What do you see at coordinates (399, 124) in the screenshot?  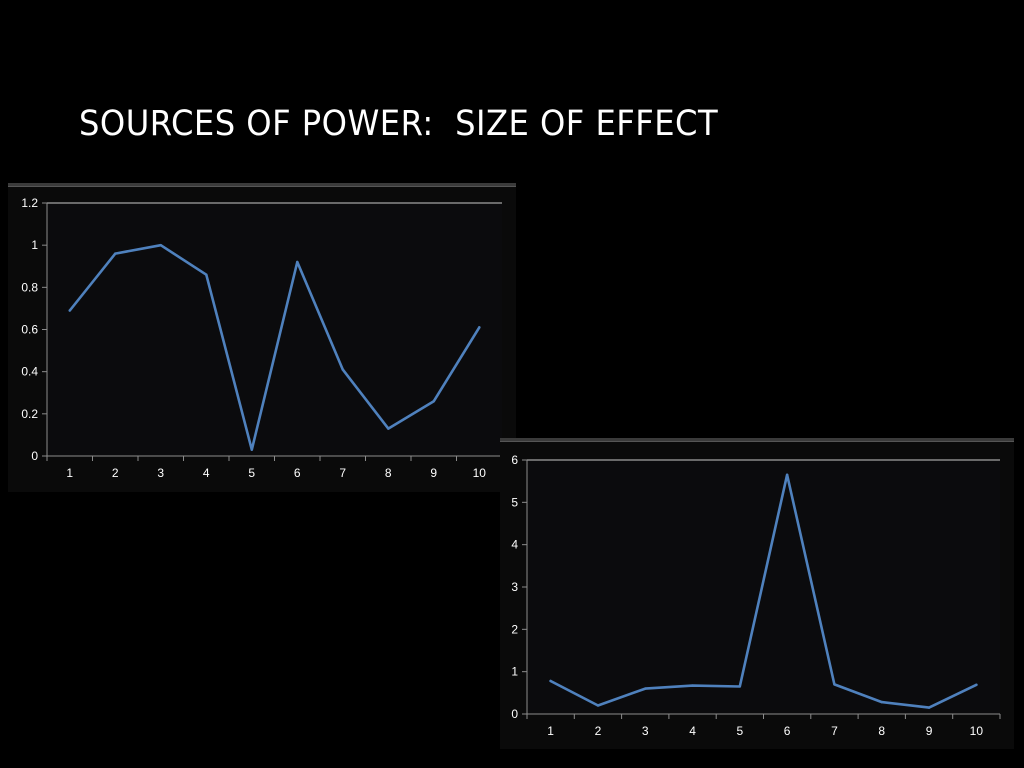 I see `slide-title: SOURCES OF POWER: SIZE OF EFFECT` at bounding box center [399, 124].